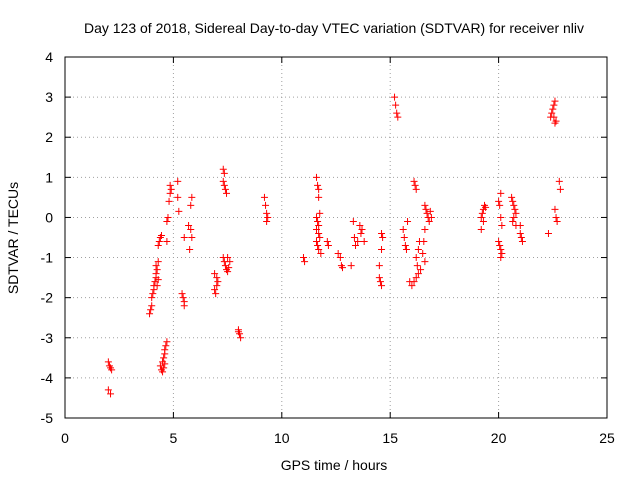 The image size is (640, 480). What do you see at coordinates (174, 438) in the screenshot?
I see `x-tick-label: 5` at bounding box center [174, 438].